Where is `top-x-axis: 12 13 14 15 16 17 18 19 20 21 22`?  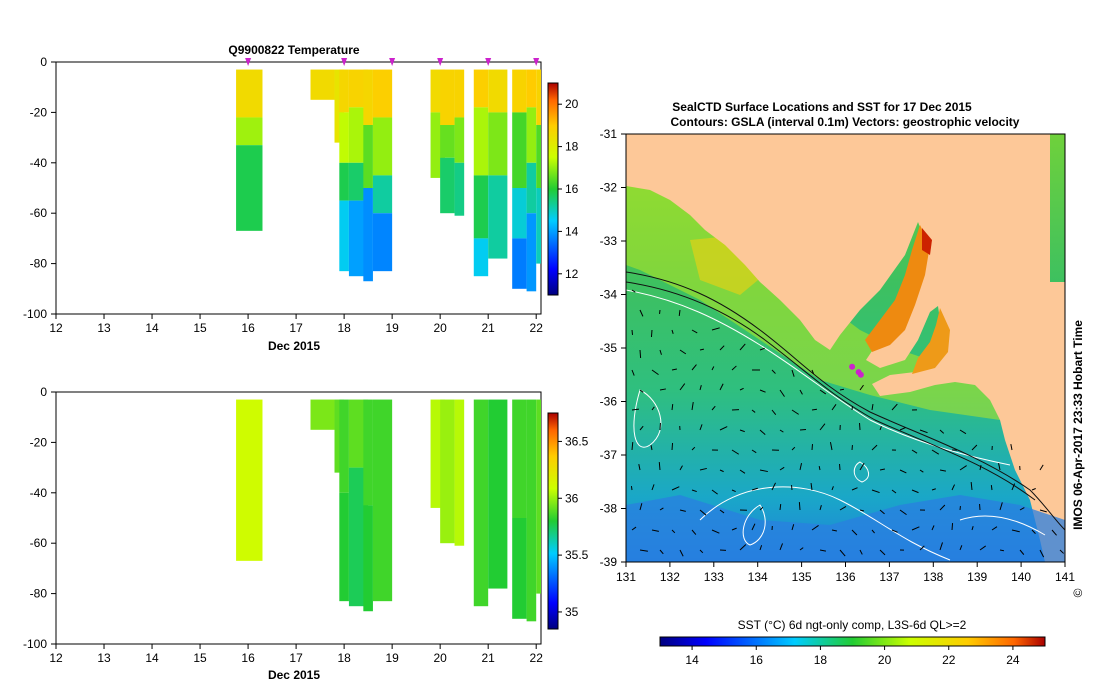
top-x-axis: 12 13 14 15 16 17 18 19 20 21 22 is located at coordinates (296, 324).